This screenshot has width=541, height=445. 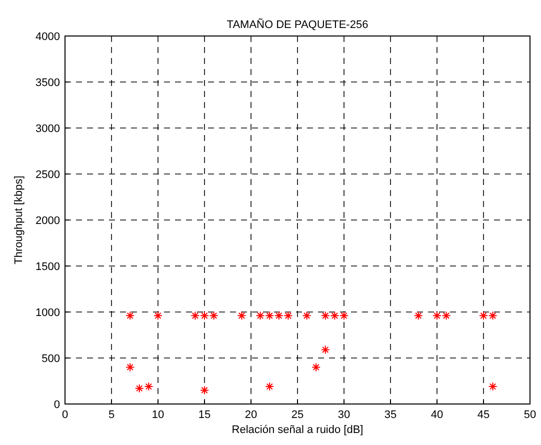 I want to click on x-tick-label: 50, so click(x=530, y=415).